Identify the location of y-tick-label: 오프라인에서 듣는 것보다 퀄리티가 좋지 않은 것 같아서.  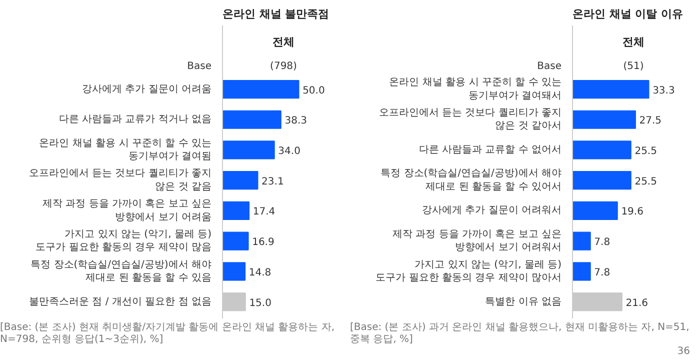
(470, 120).